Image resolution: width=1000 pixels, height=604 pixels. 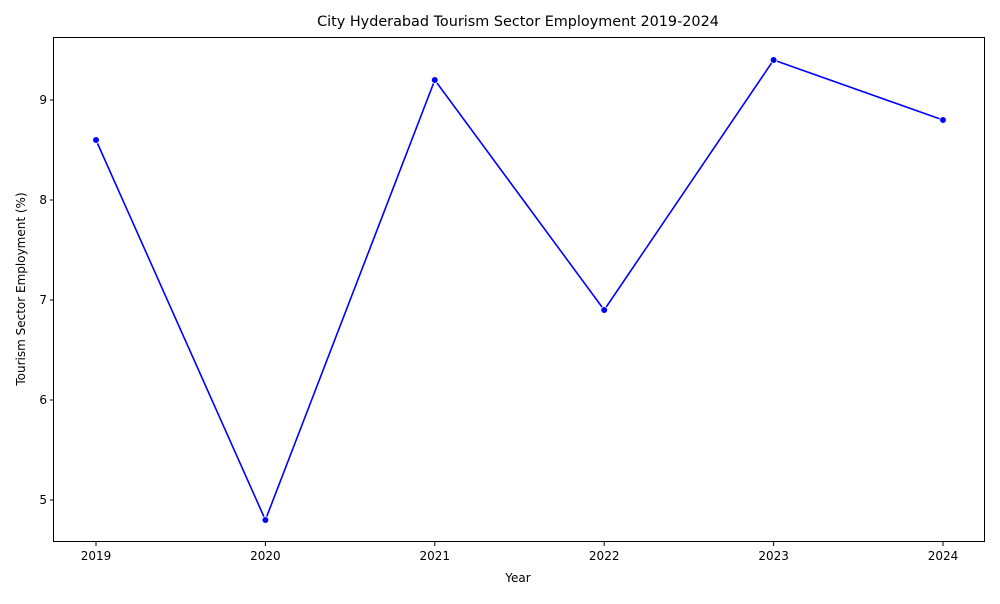 What do you see at coordinates (434, 80) in the screenshot?
I see `data-point-2021` at bounding box center [434, 80].